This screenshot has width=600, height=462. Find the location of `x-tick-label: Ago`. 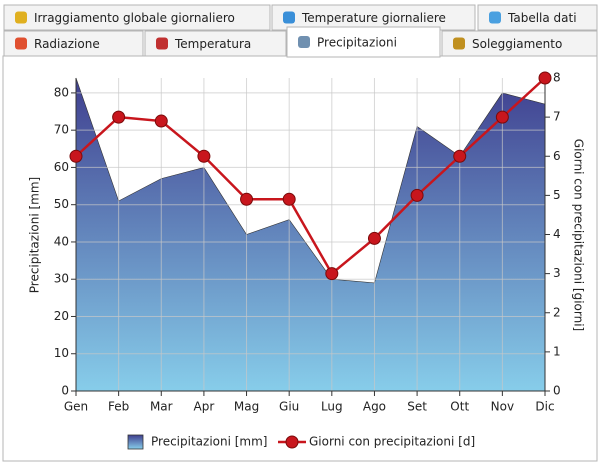

x-tick-label: Ago is located at coordinates (374, 407).